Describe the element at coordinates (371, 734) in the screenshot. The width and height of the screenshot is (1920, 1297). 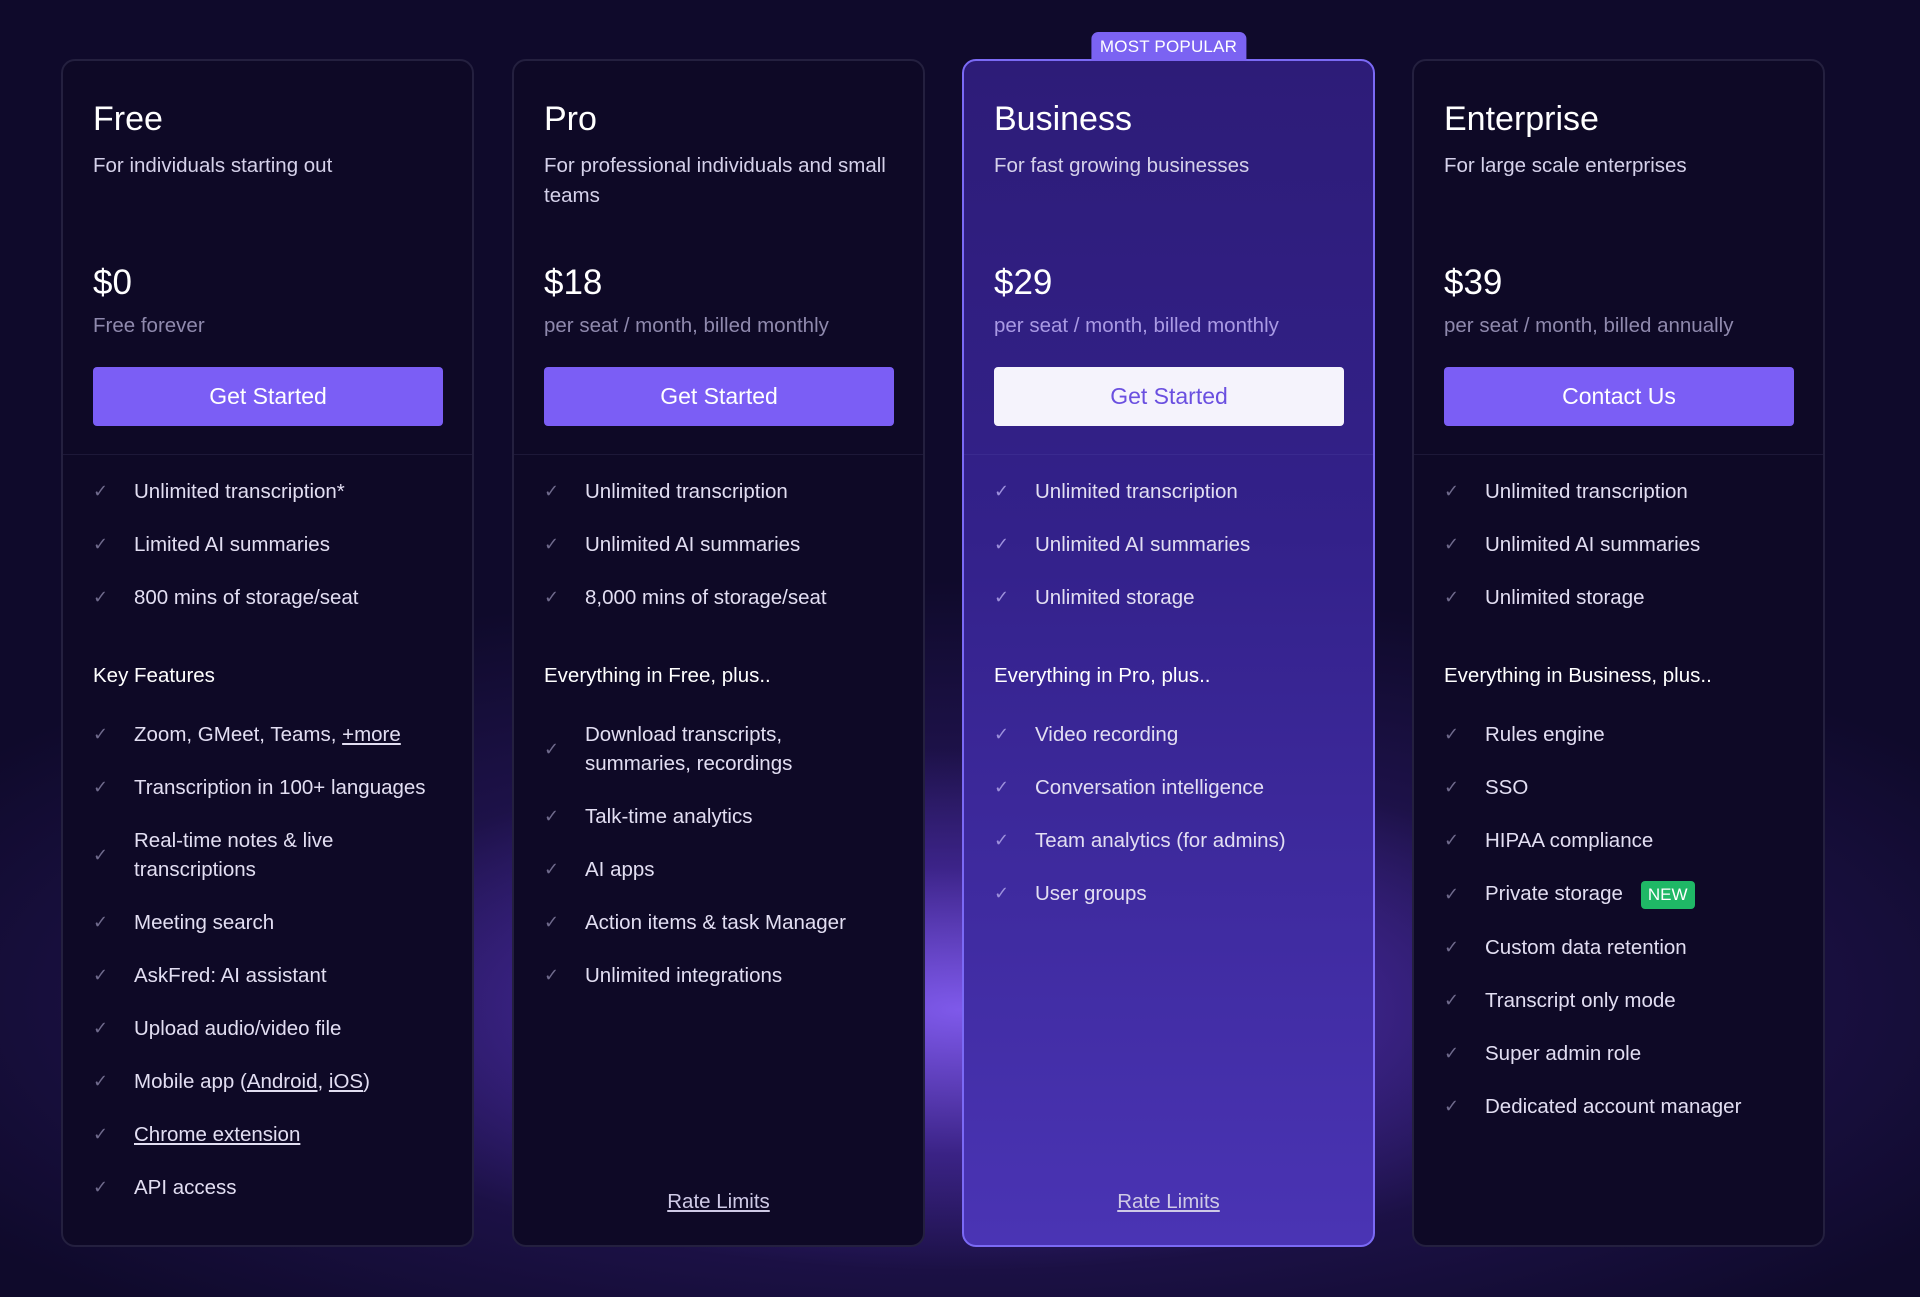
I see `feature-link: +more` at that location.